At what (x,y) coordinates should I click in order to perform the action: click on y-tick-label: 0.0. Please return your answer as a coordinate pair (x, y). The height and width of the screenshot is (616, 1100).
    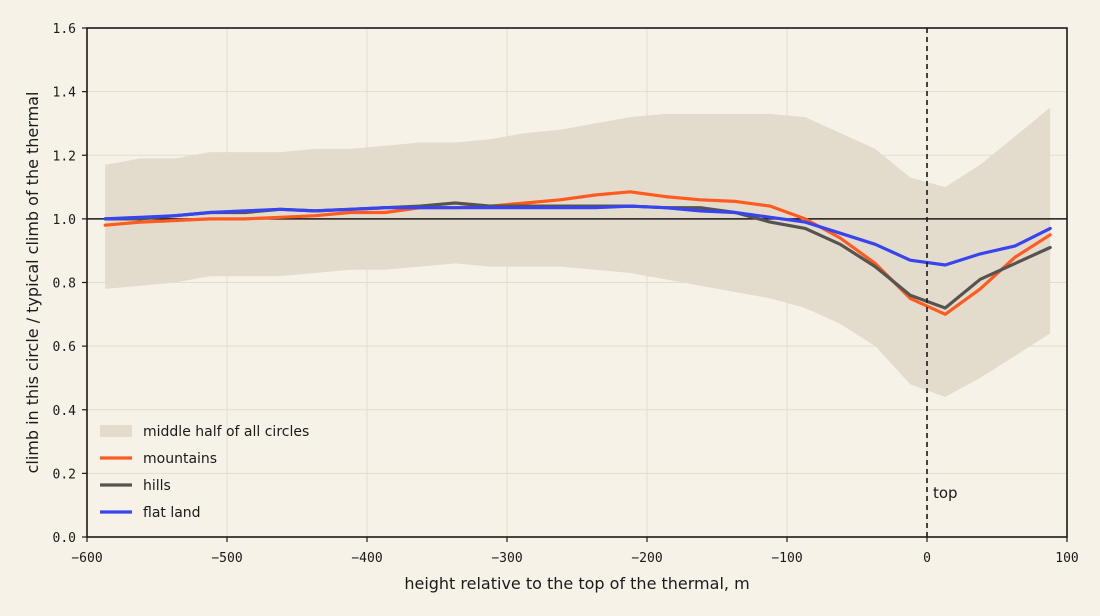
    Looking at the image, I should click on (64, 538).